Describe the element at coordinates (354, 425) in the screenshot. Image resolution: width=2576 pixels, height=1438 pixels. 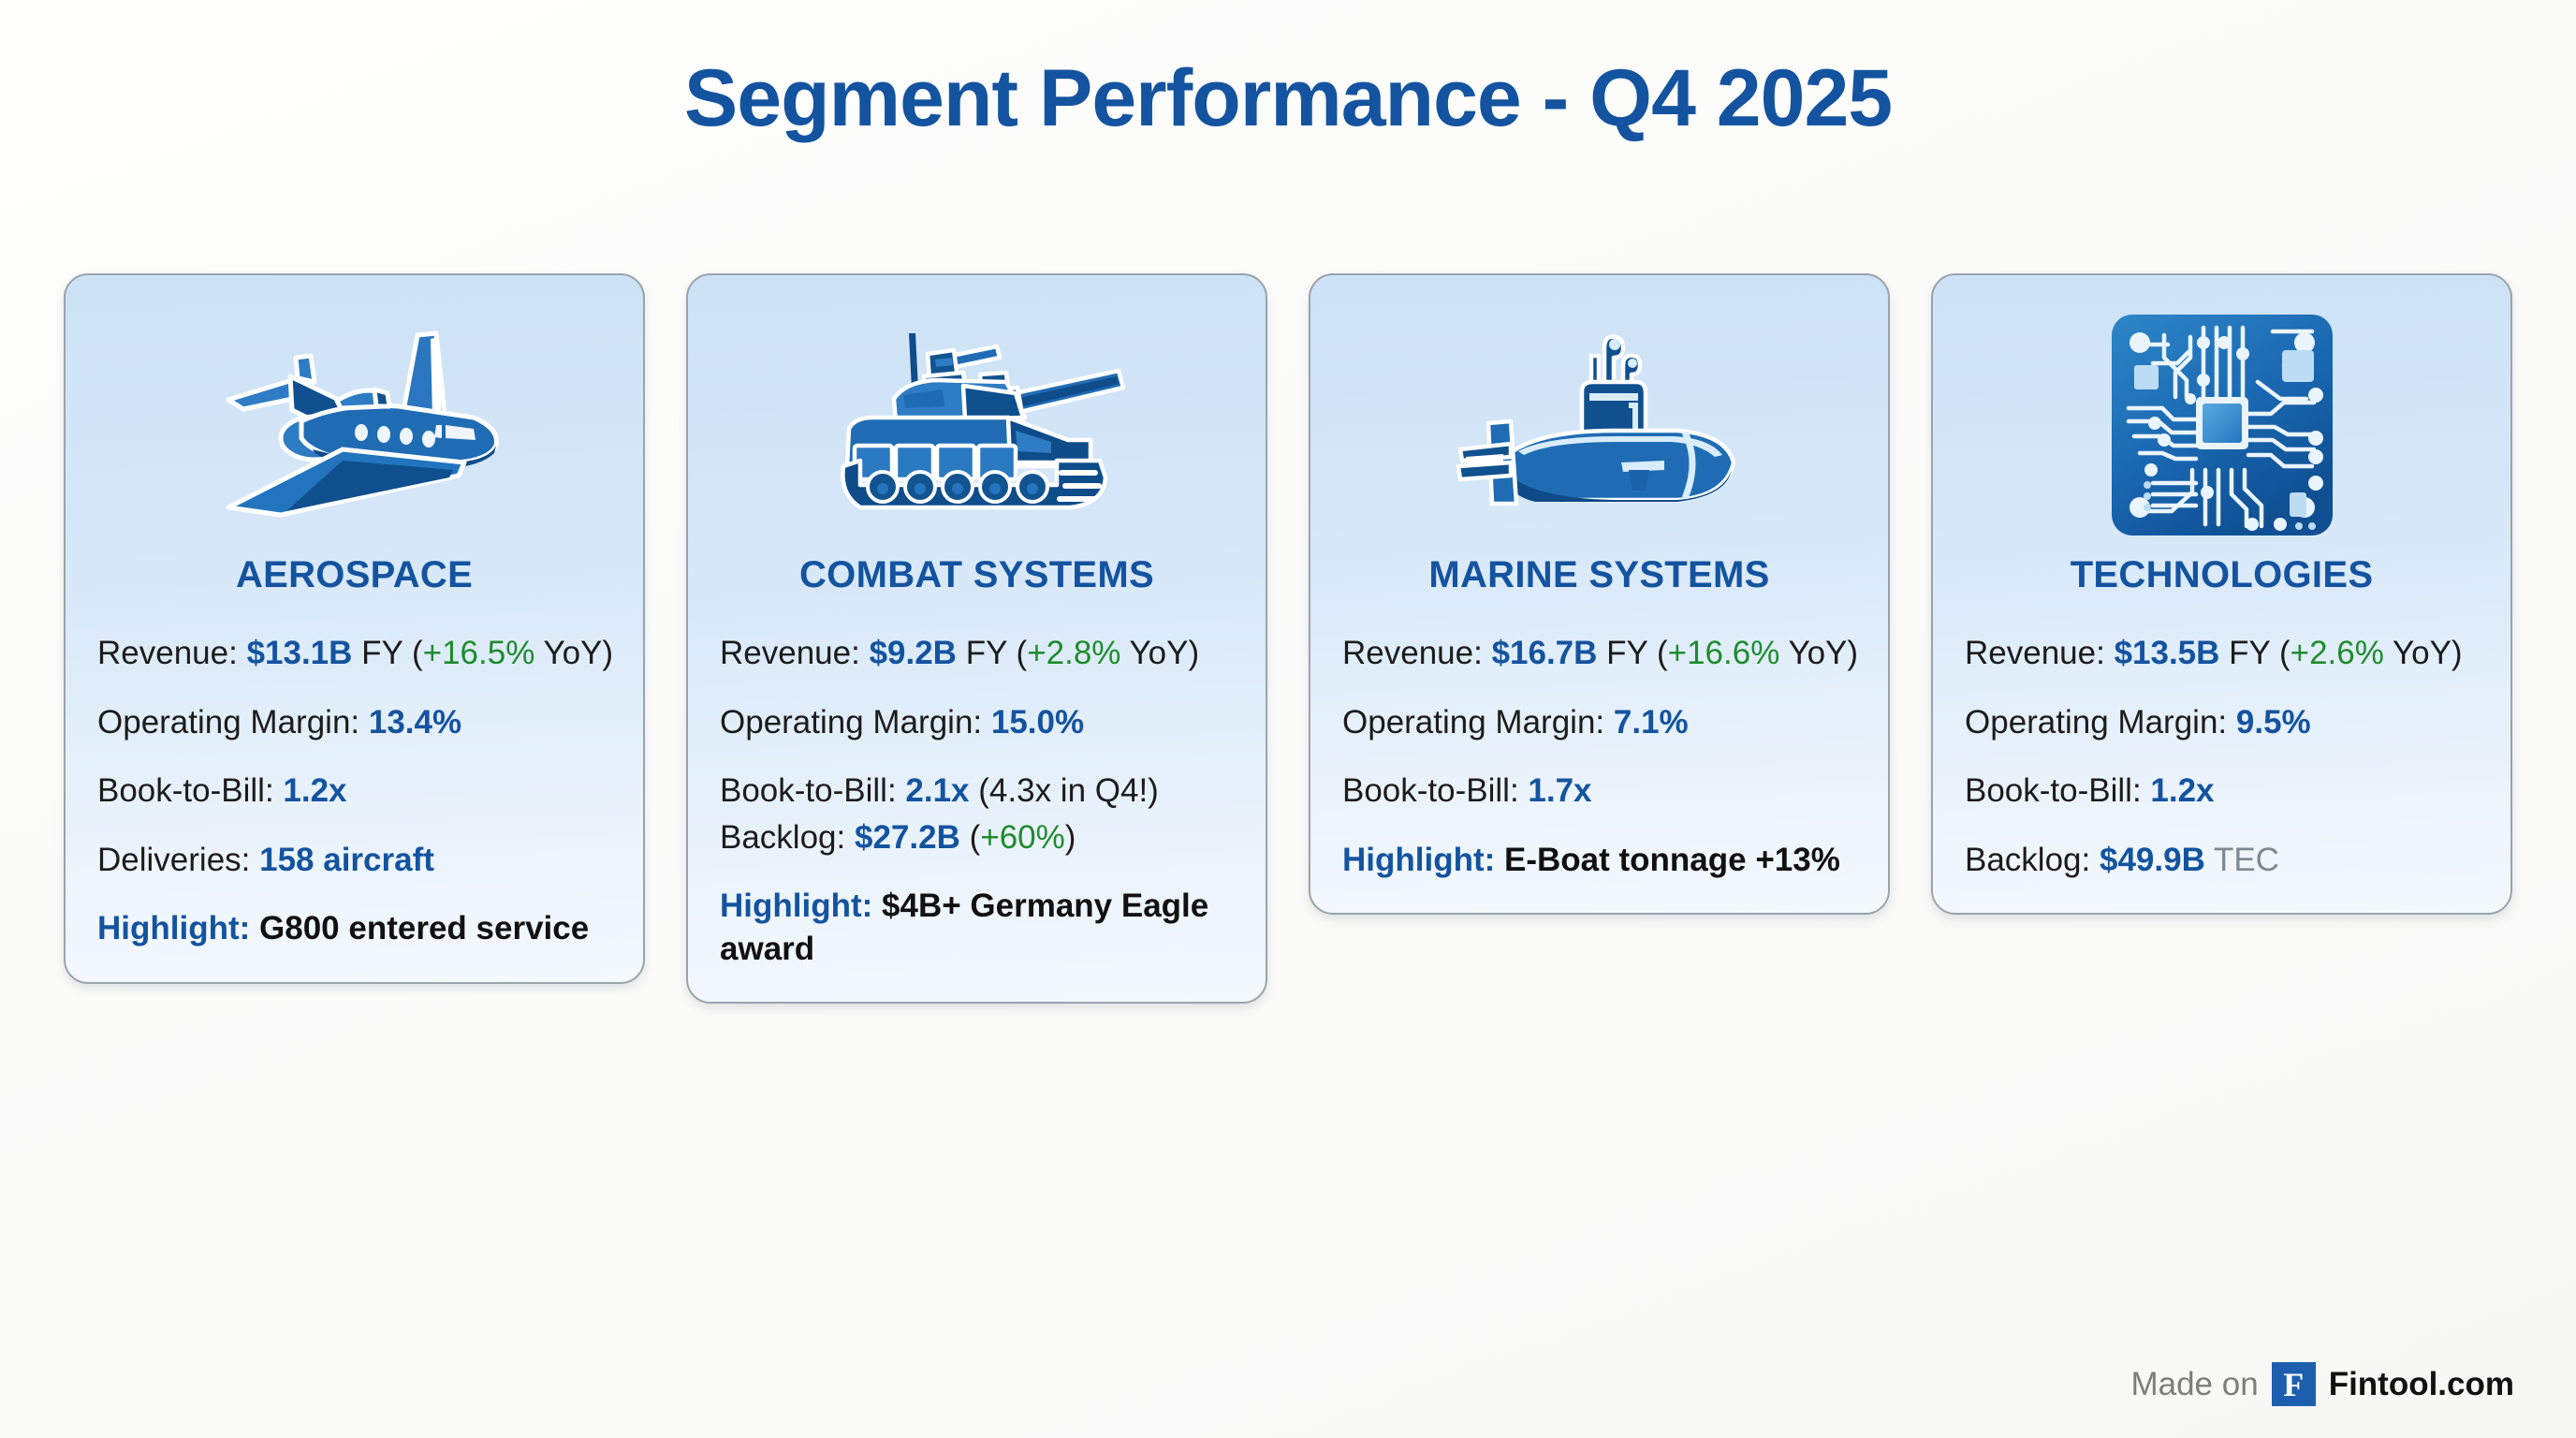
I see `business-jet-icon` at that location.